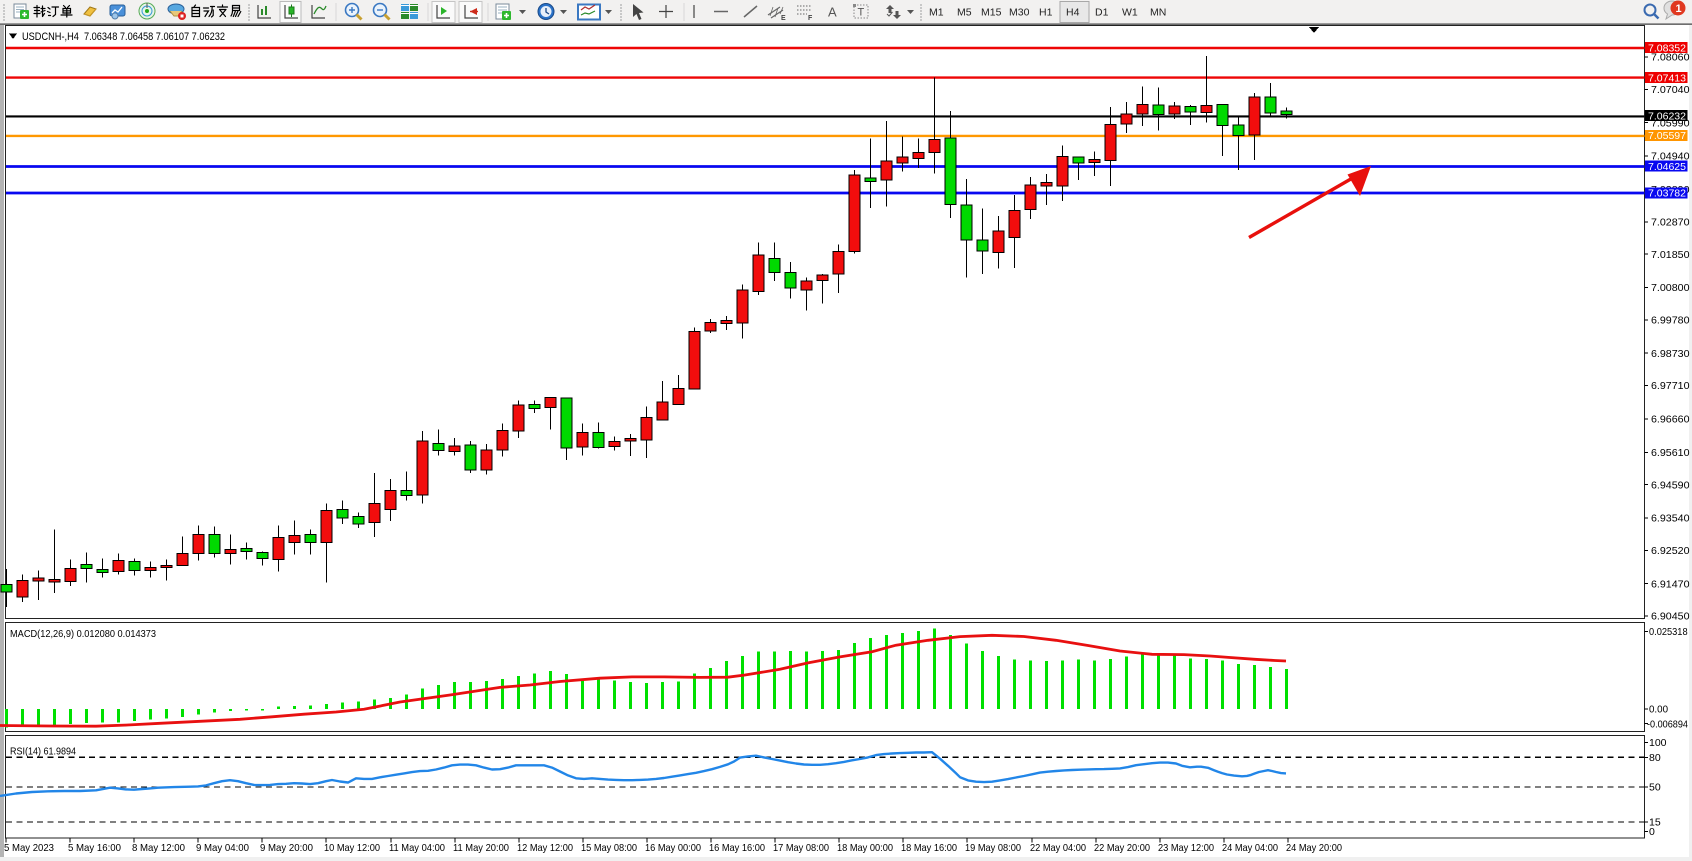  I want to click on svg-text: 24 May 04:00, so click(1250, 848).